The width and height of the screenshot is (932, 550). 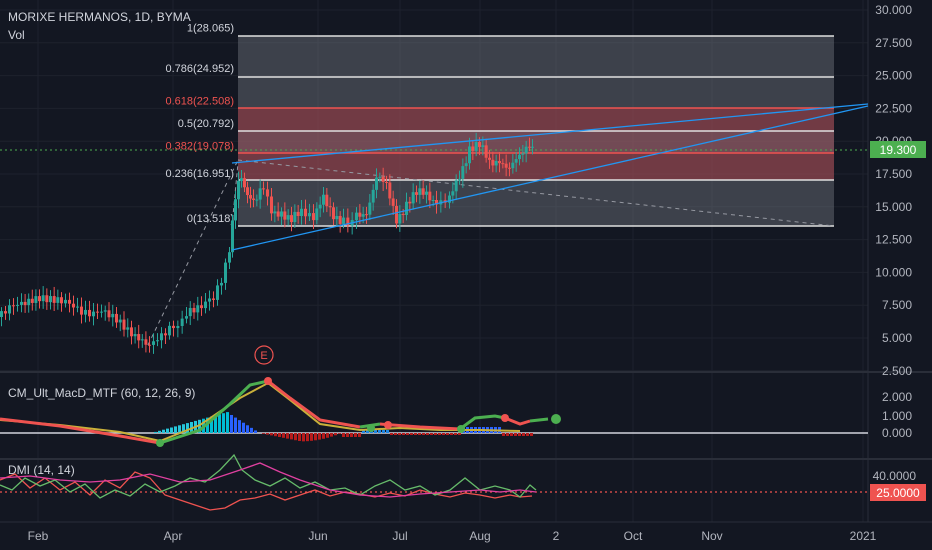 I want to click on dmi-pane, so click(x=434, y=482).